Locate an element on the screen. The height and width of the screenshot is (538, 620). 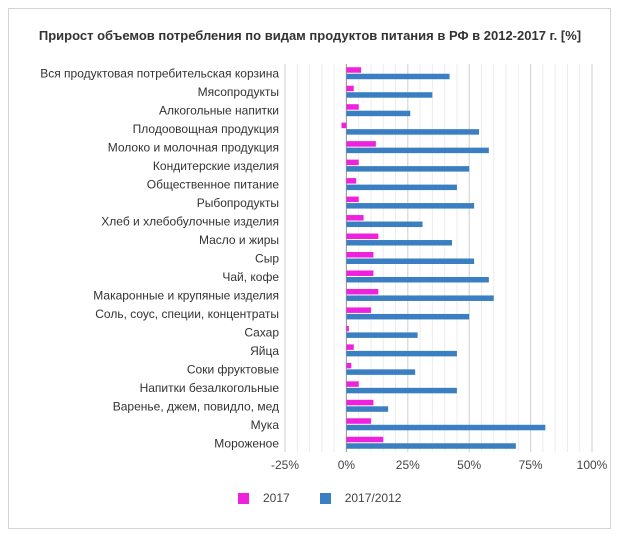
legend-item-2017: 2017 is located at coordinates (264, 498).